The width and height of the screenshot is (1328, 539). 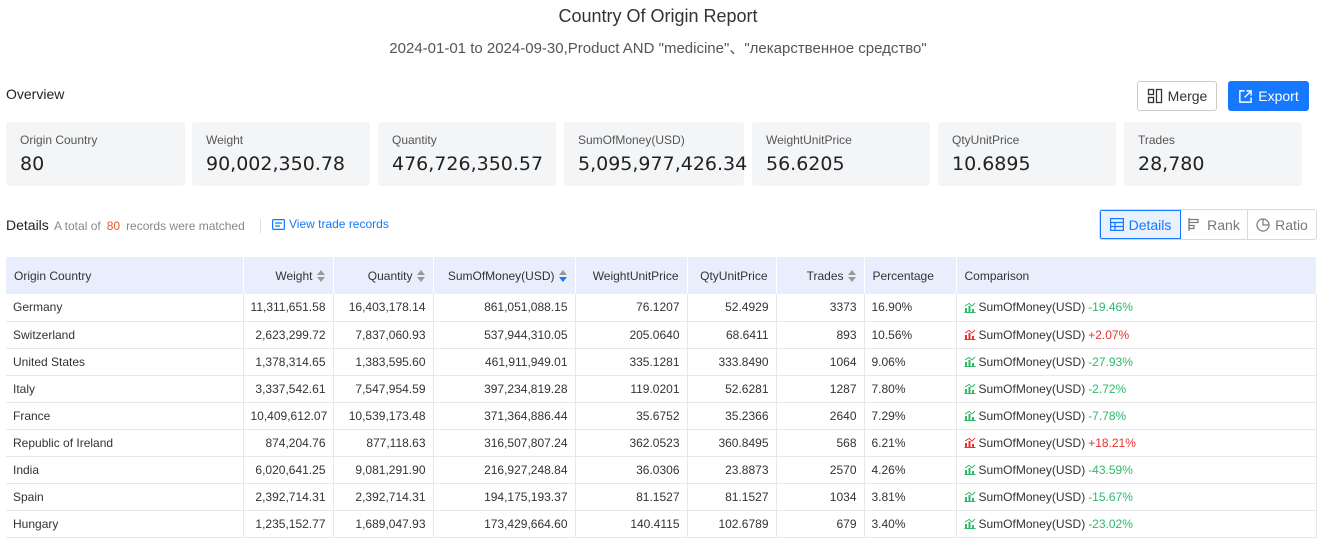 I want to click on export-button: Export, so click(x=1268, y=96).